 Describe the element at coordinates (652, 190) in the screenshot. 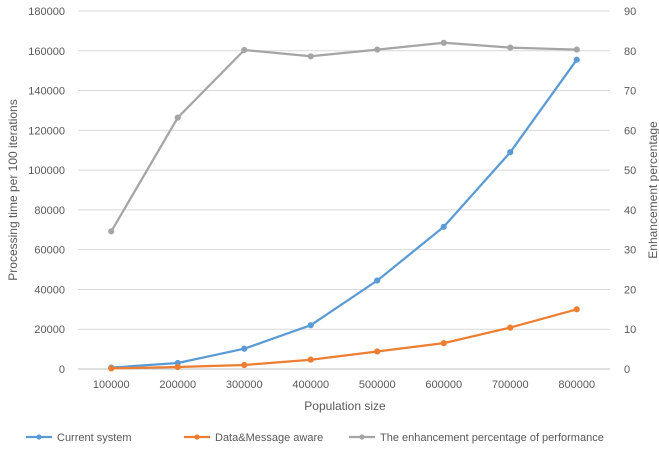

I see `y2-axis-label: Enhancement percentage` at that location.